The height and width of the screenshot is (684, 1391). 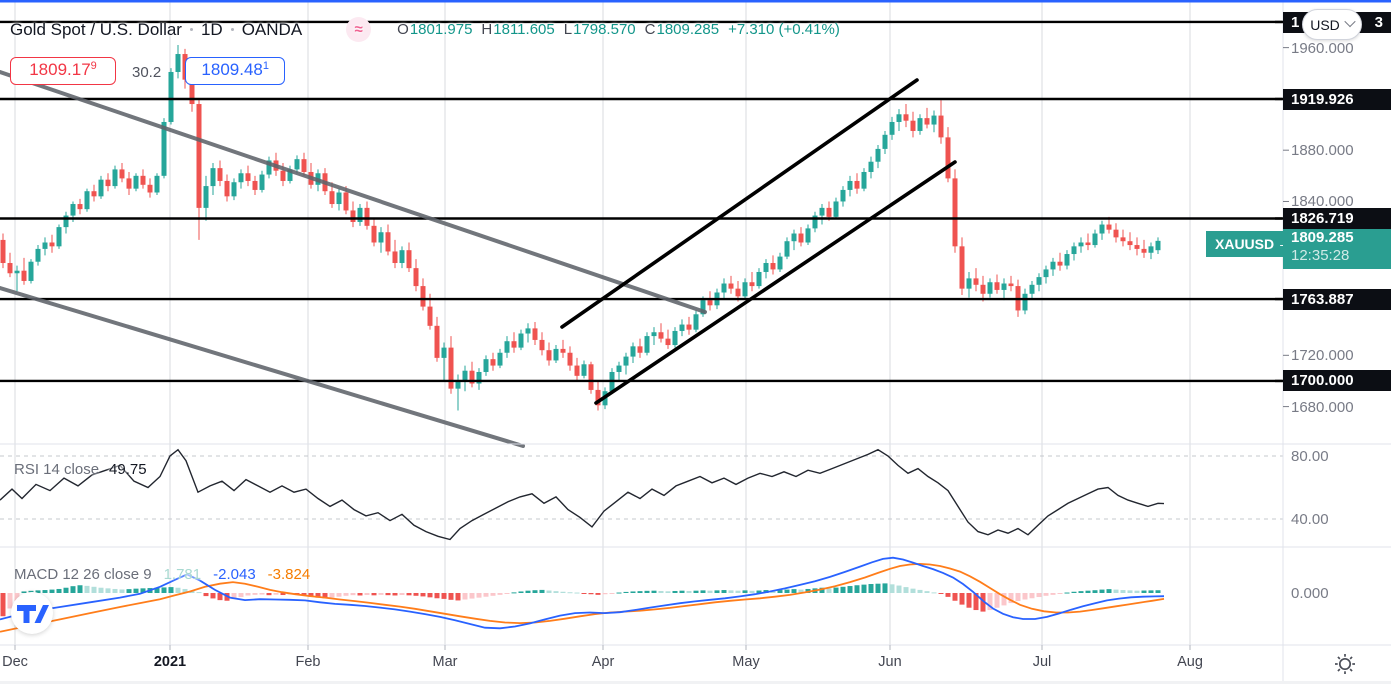 What do you see at coordinates (162, 574) in the screenshot?
I see `macd-legend: MACD 12 26 close 9 1.781 -2.043 -3.824` at bounding box center [162, 574].